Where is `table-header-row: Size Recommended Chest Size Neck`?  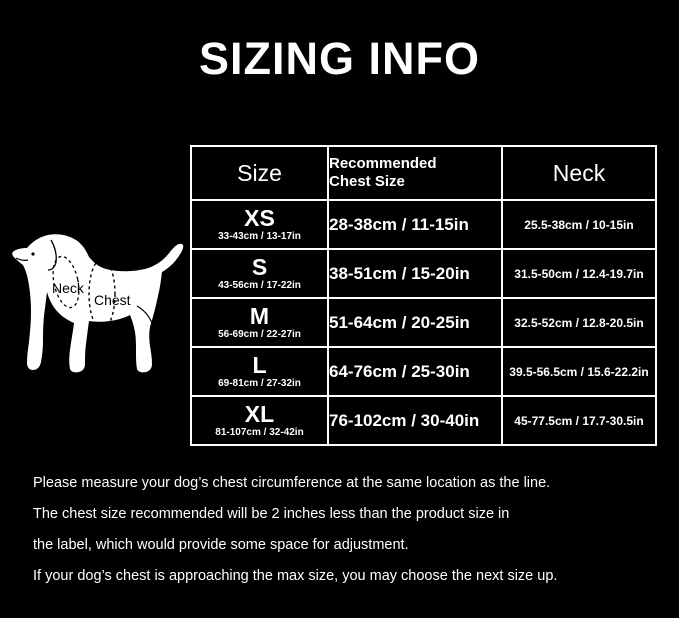
table-header-row: Size Recommended Chest Size Neck is located at coordinates (423, 173).